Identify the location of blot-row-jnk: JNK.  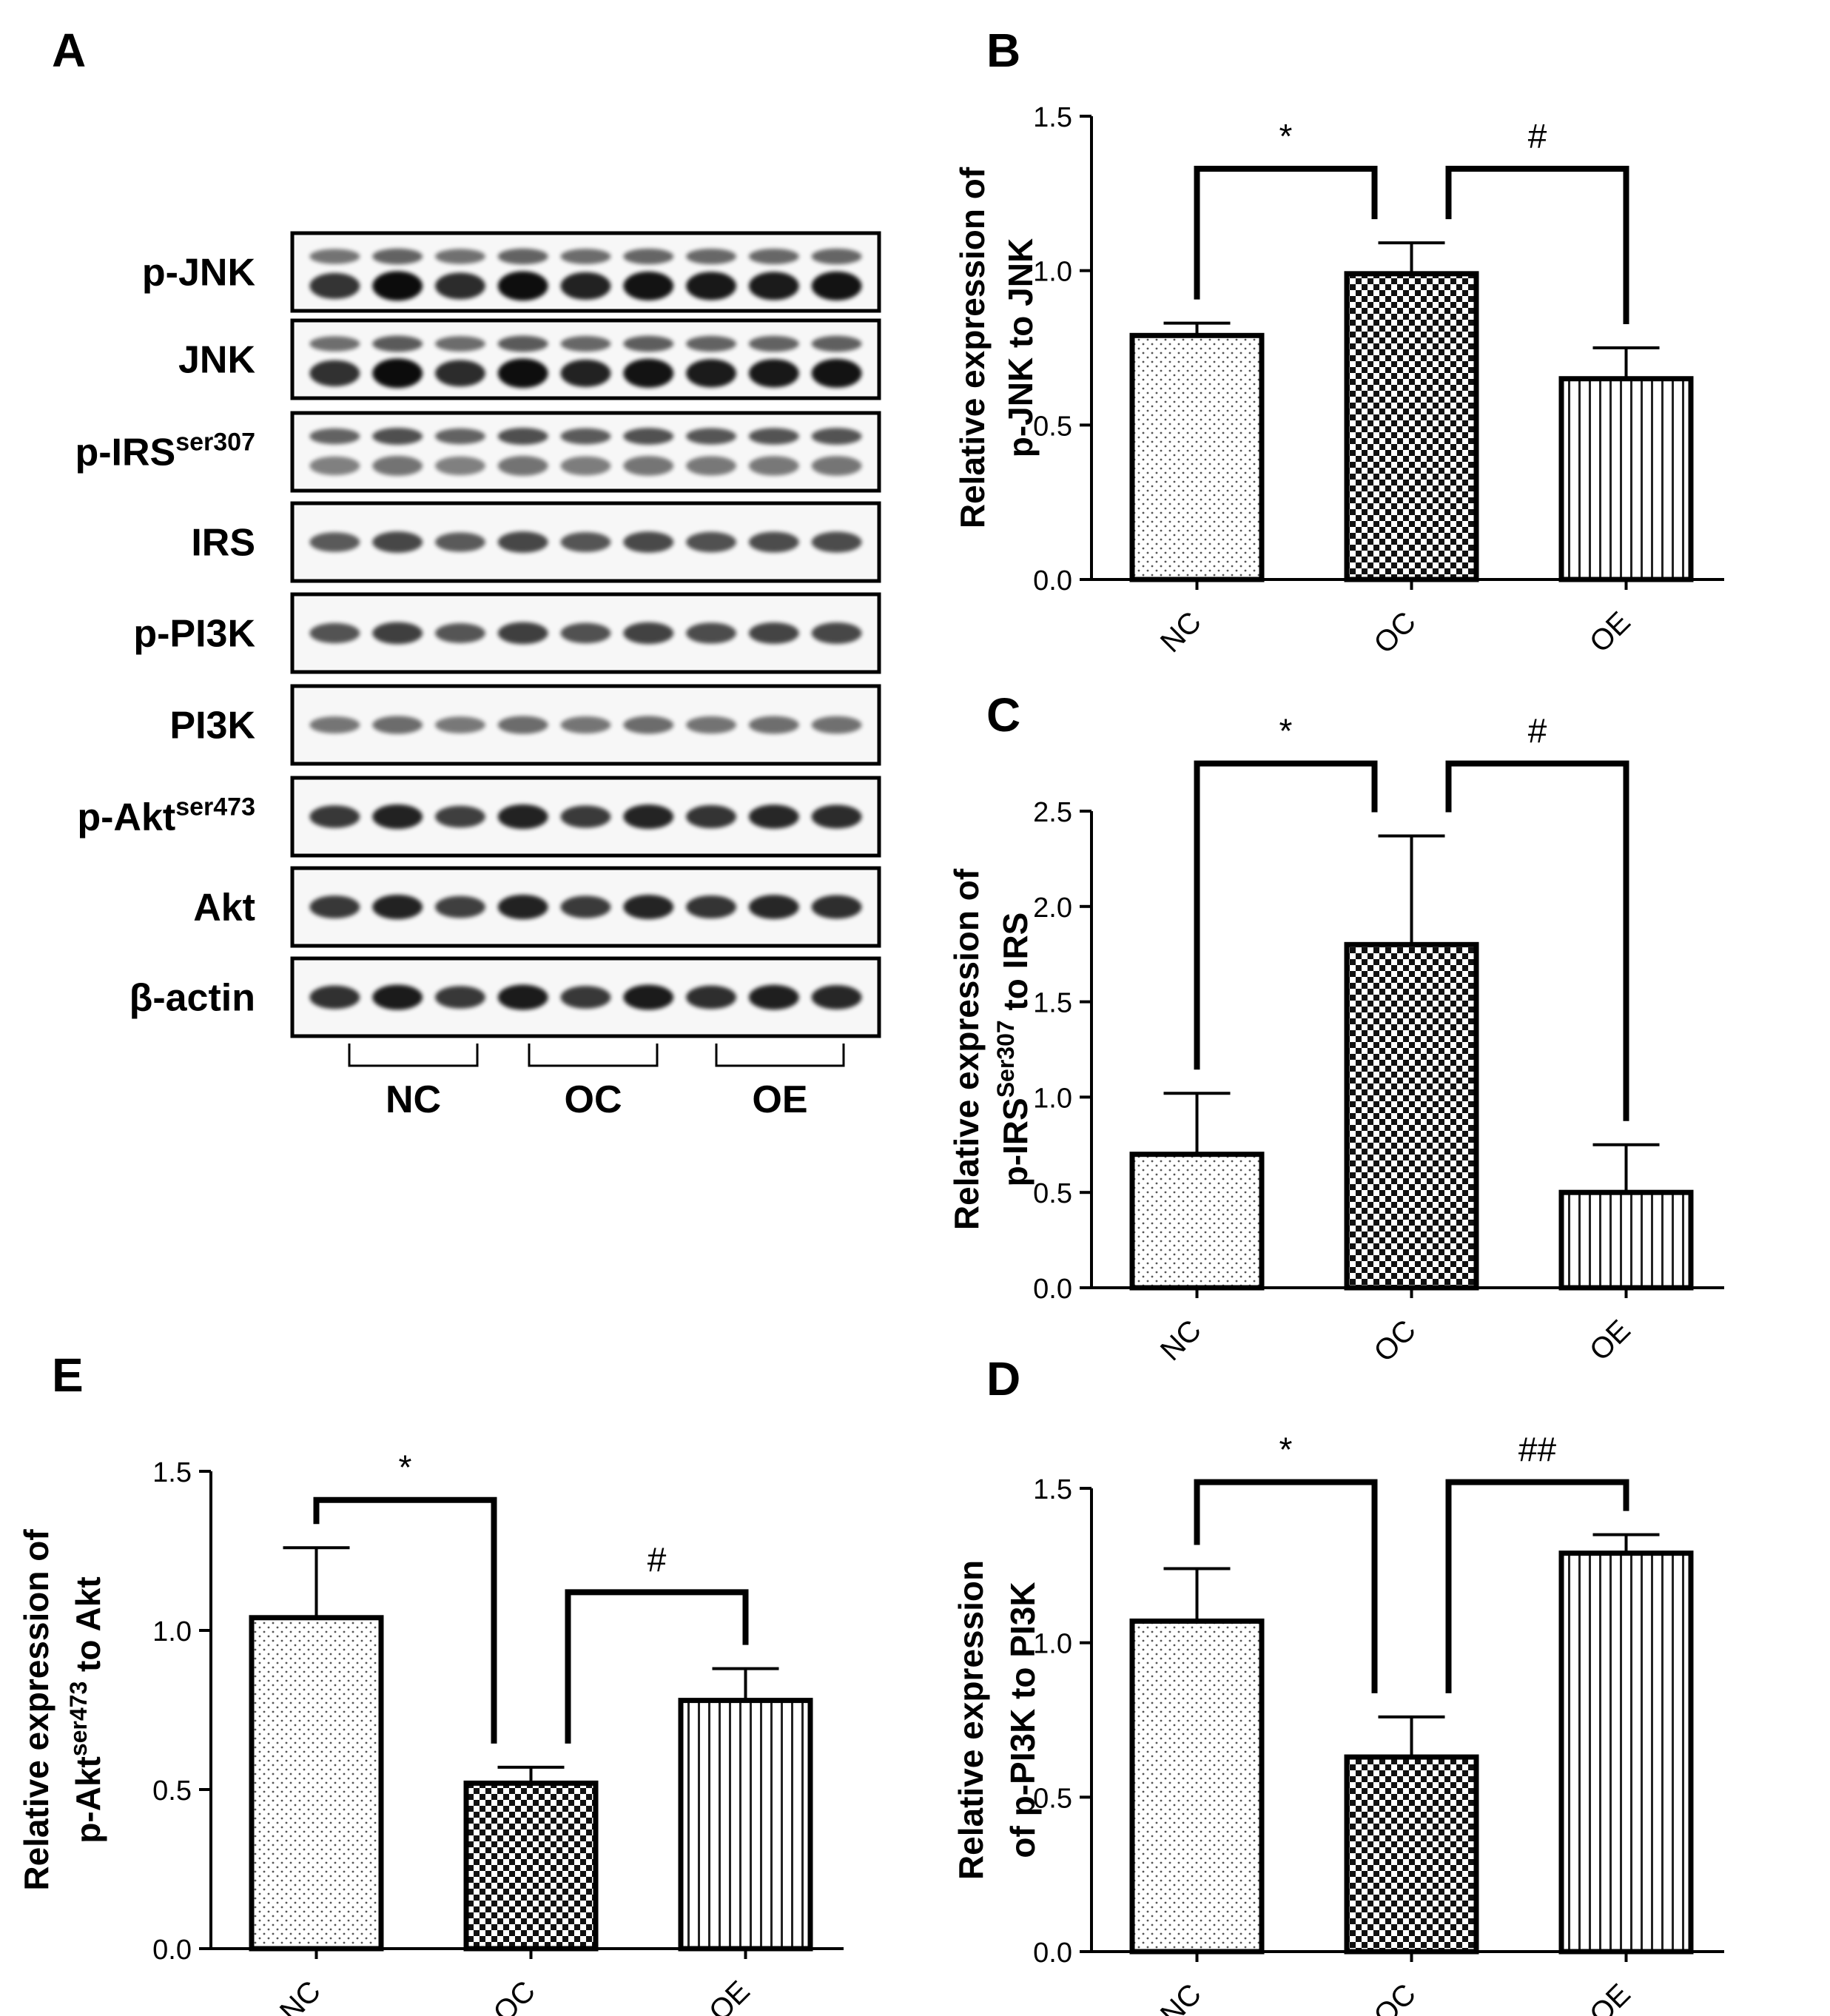
(529, 359).